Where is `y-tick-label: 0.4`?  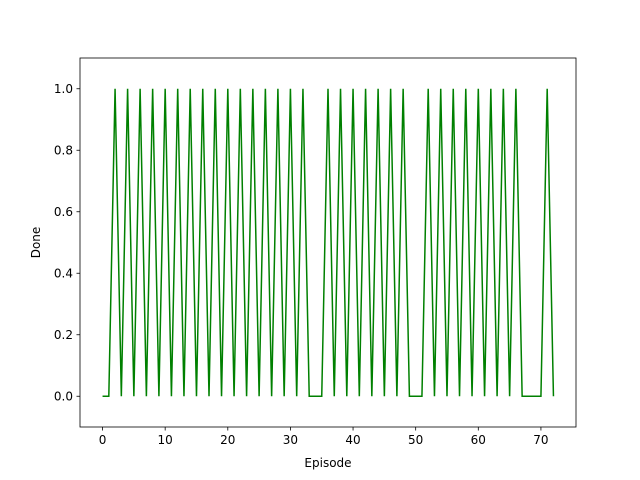 y-tick-label: 0.4 is located at coordinates (63, 274).